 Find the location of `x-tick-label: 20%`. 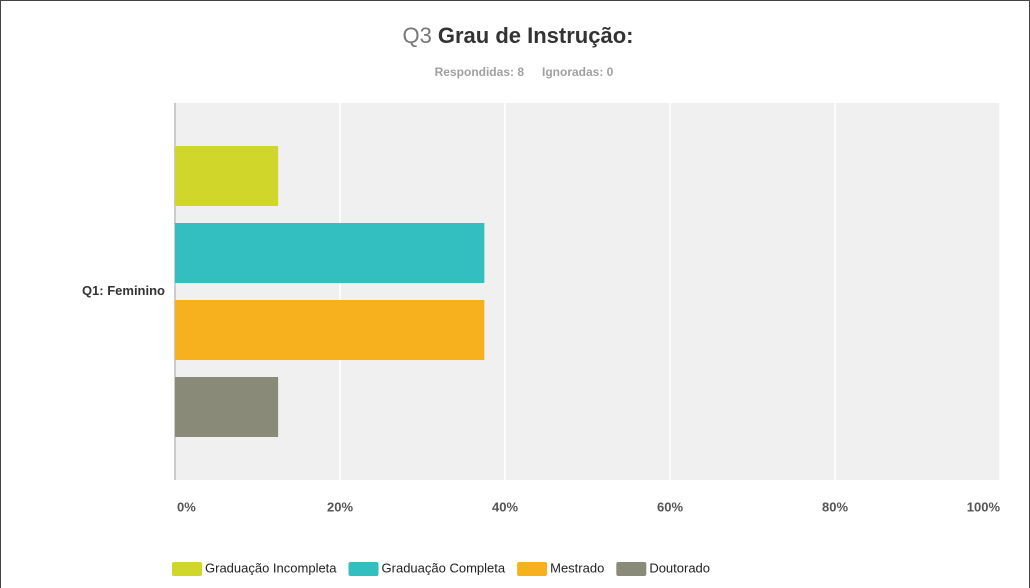

x-tick-label: 20% is located at coordinates (340, 506).